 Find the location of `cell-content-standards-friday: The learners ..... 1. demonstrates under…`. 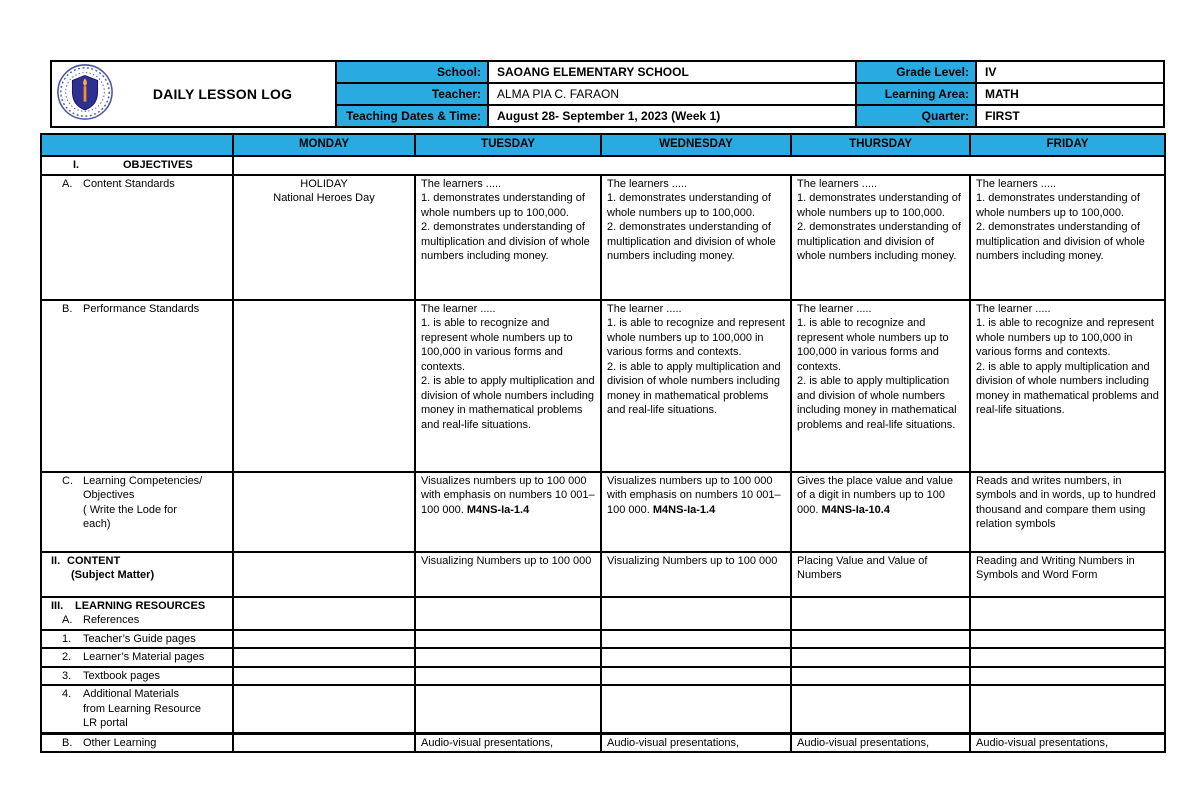

cell-content-standards-friday: The learners ..... 1. demonstrates under… is located at coordinates (1067, 237).